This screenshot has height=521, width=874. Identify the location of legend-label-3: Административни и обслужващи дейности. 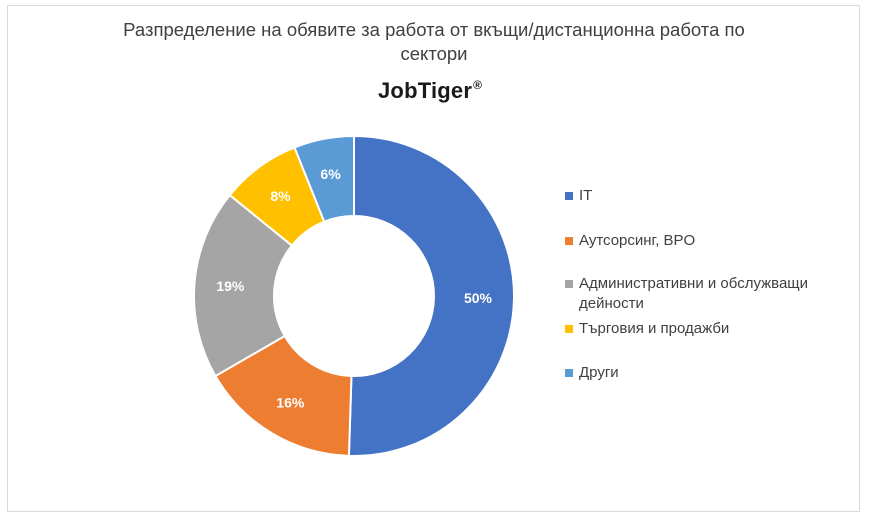
(694, 293).